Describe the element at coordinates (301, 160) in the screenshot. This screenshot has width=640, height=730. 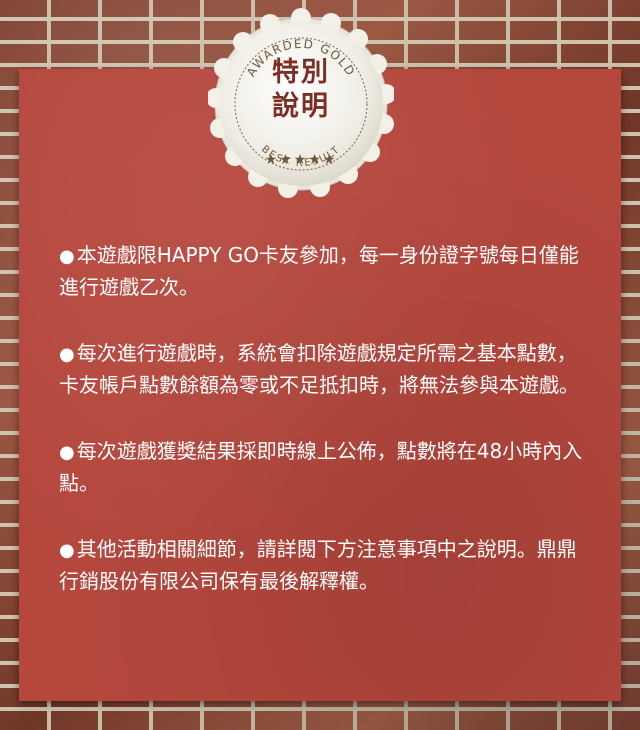
I see `badge-stars-icon: ★★★★★` at that location.